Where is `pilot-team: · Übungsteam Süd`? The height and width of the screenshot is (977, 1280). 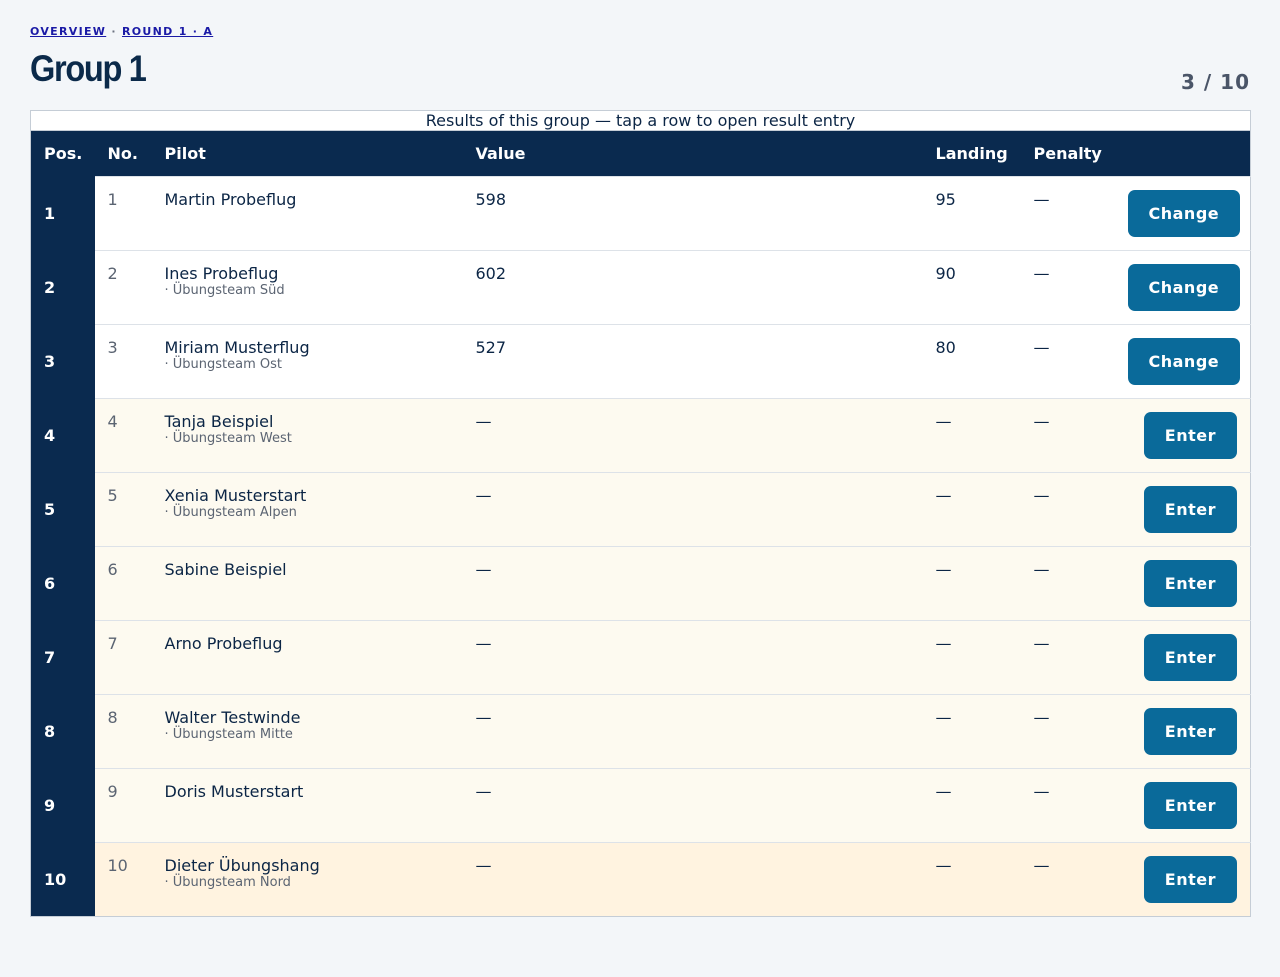 pilot-team: · Übungsteam Süd is located at coordinates (224, 290).